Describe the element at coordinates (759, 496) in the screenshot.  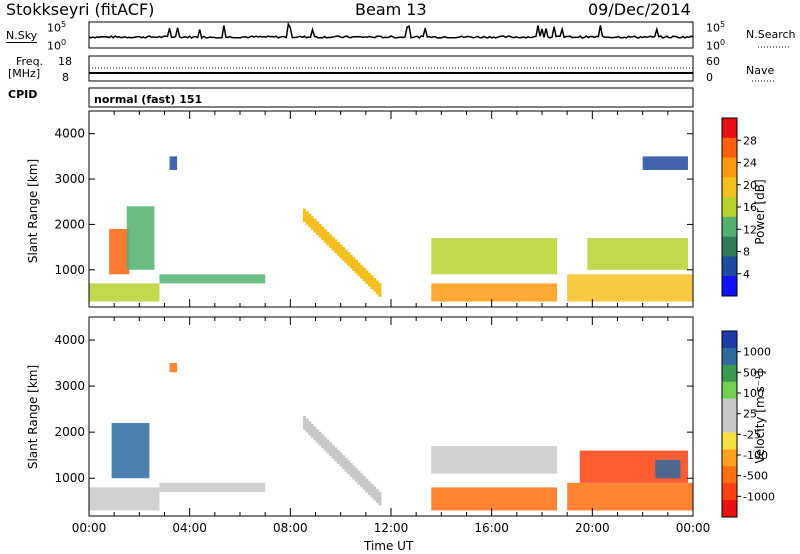
I see `colorbar-tick-label: -1000` at that location.